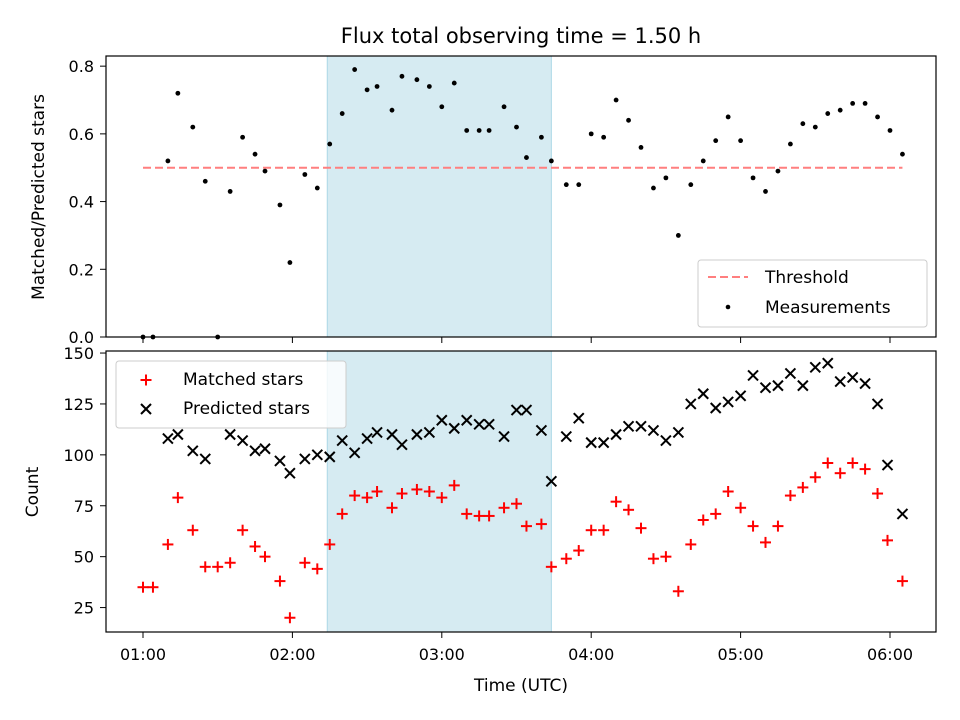 The image size is (960, 720). Describe the element at coordinates (442, 654) in the screenshot. I see `x-tick-label: 03:00` at that location.